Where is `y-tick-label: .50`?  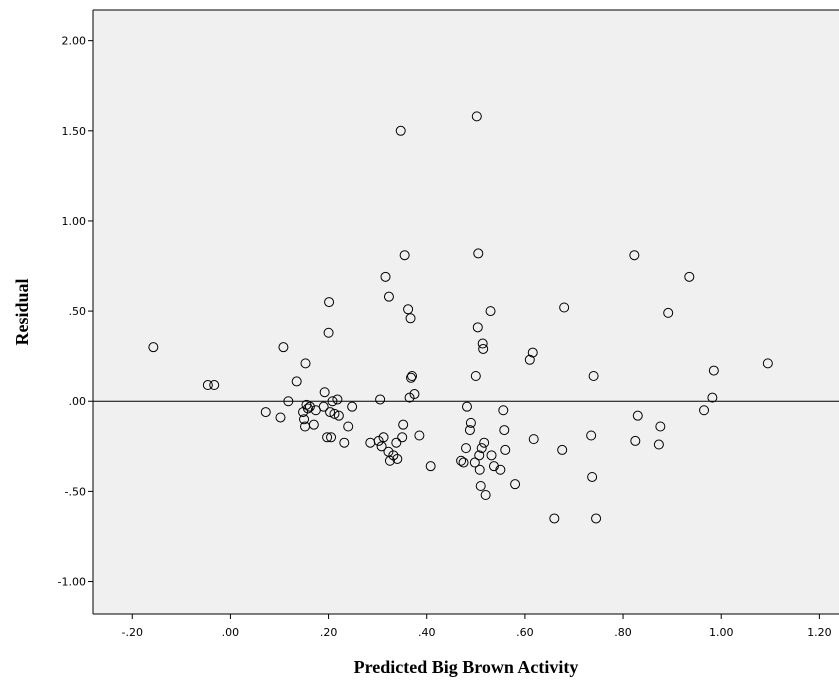 y-tick-label: .50 is located at coordinates (78, 311).